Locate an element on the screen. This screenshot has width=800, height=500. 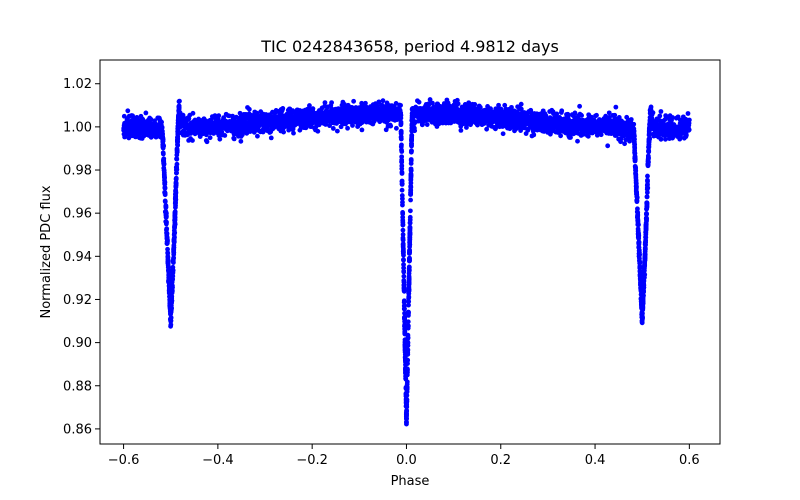
x-tick-label: −0.2 is located at coordinates (312, 460).